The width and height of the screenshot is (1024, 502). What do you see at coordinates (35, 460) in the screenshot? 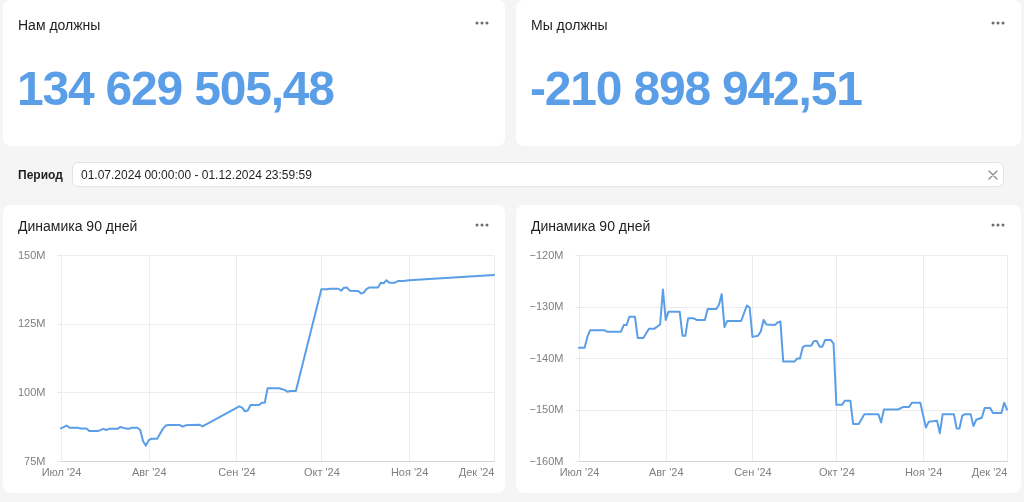
I see `y-tick-label: 75M` at bounding box center [35, 460].